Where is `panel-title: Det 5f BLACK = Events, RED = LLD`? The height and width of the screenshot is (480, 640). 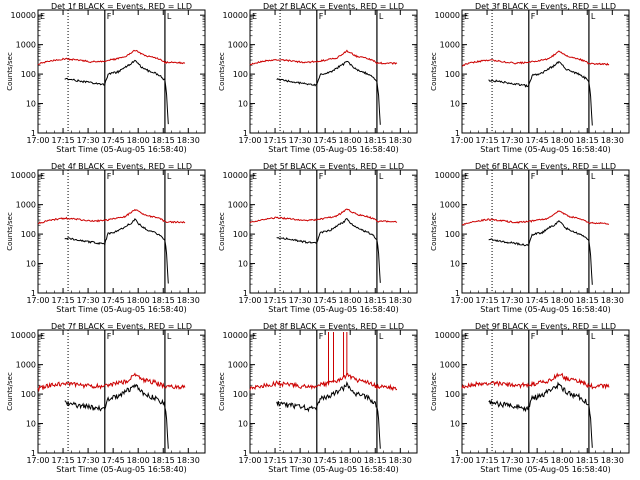 panel-title: Det 5f BLACK = Events, RED = LLD is located at coordinates (333, 166).